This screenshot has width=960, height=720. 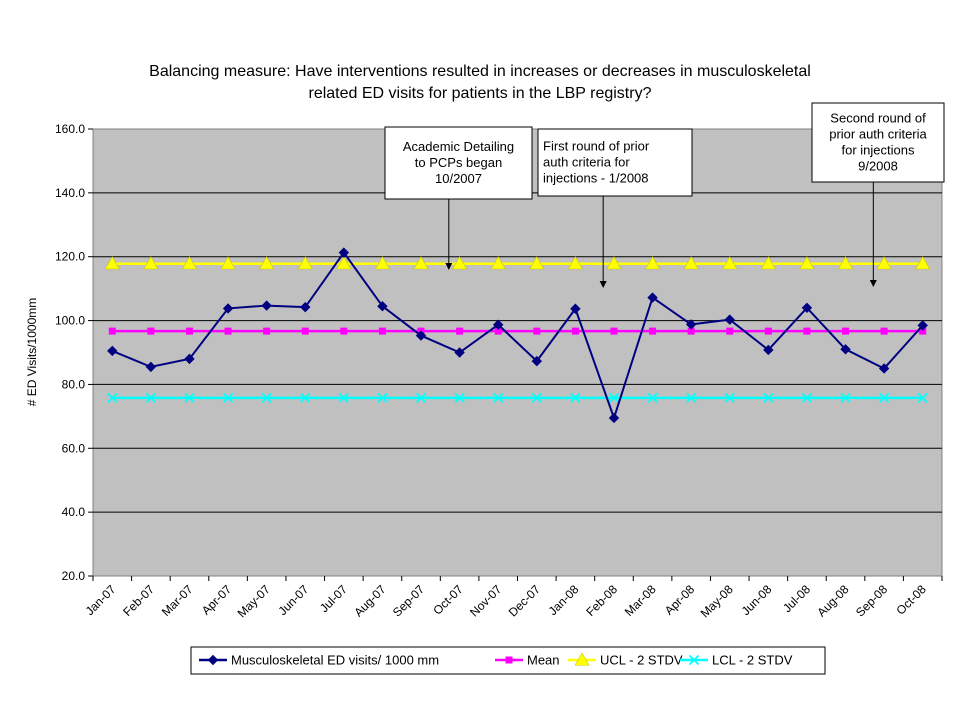 What do you see at coordinates (448, 600) in the screenshot?
I see `x-tick-label: Oct-07` at bounding box center [448, 600].